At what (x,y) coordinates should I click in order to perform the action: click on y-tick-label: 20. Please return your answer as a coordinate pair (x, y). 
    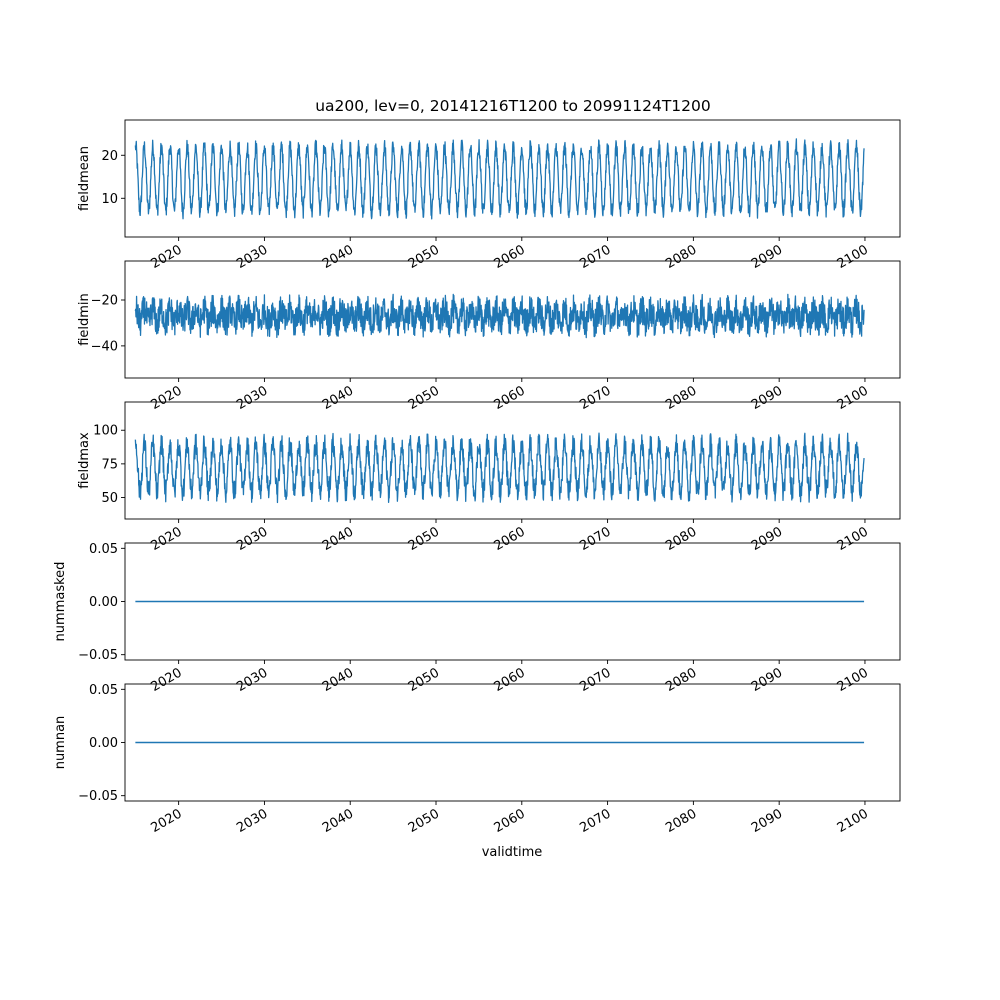
    Looking at the image, I should click on (109, 156).